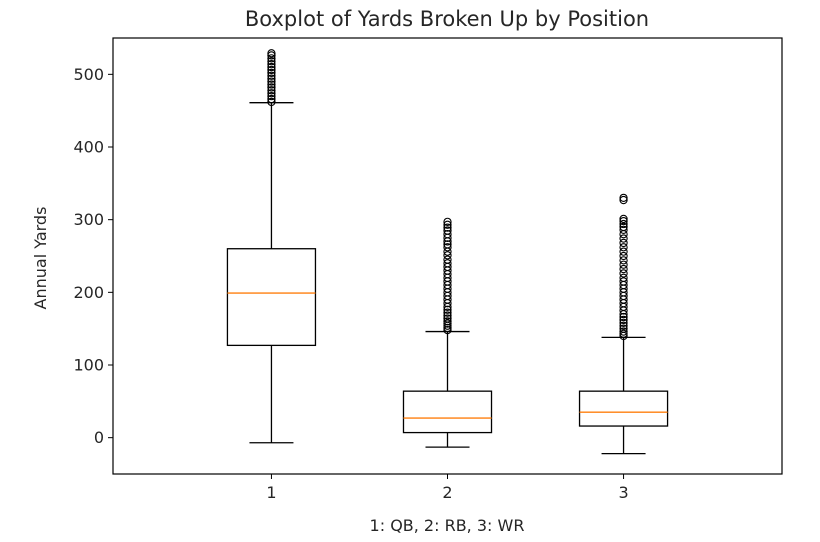  I want to click on y-tick-label: 100, so click(88, 365).